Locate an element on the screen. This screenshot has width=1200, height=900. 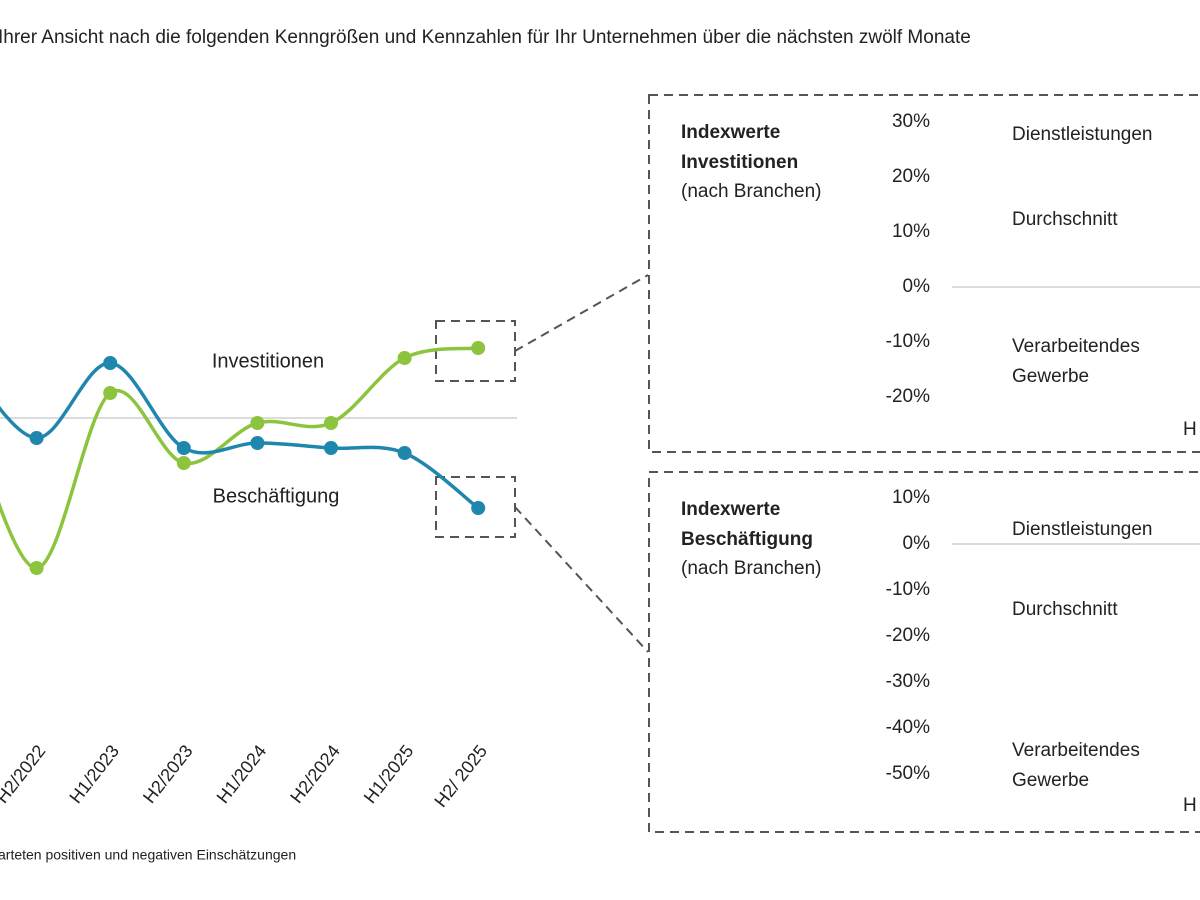
x-tick-label: H1/2023 is located at coordinates (94, 774).